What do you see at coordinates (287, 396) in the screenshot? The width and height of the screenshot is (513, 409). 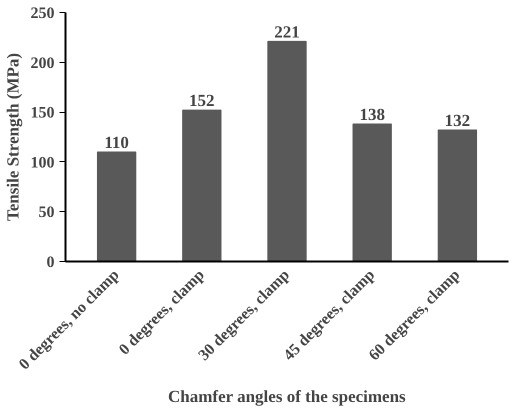 I see `x-axis-title: Chamfer angles of the specimens` at bounding box center [287, 396].